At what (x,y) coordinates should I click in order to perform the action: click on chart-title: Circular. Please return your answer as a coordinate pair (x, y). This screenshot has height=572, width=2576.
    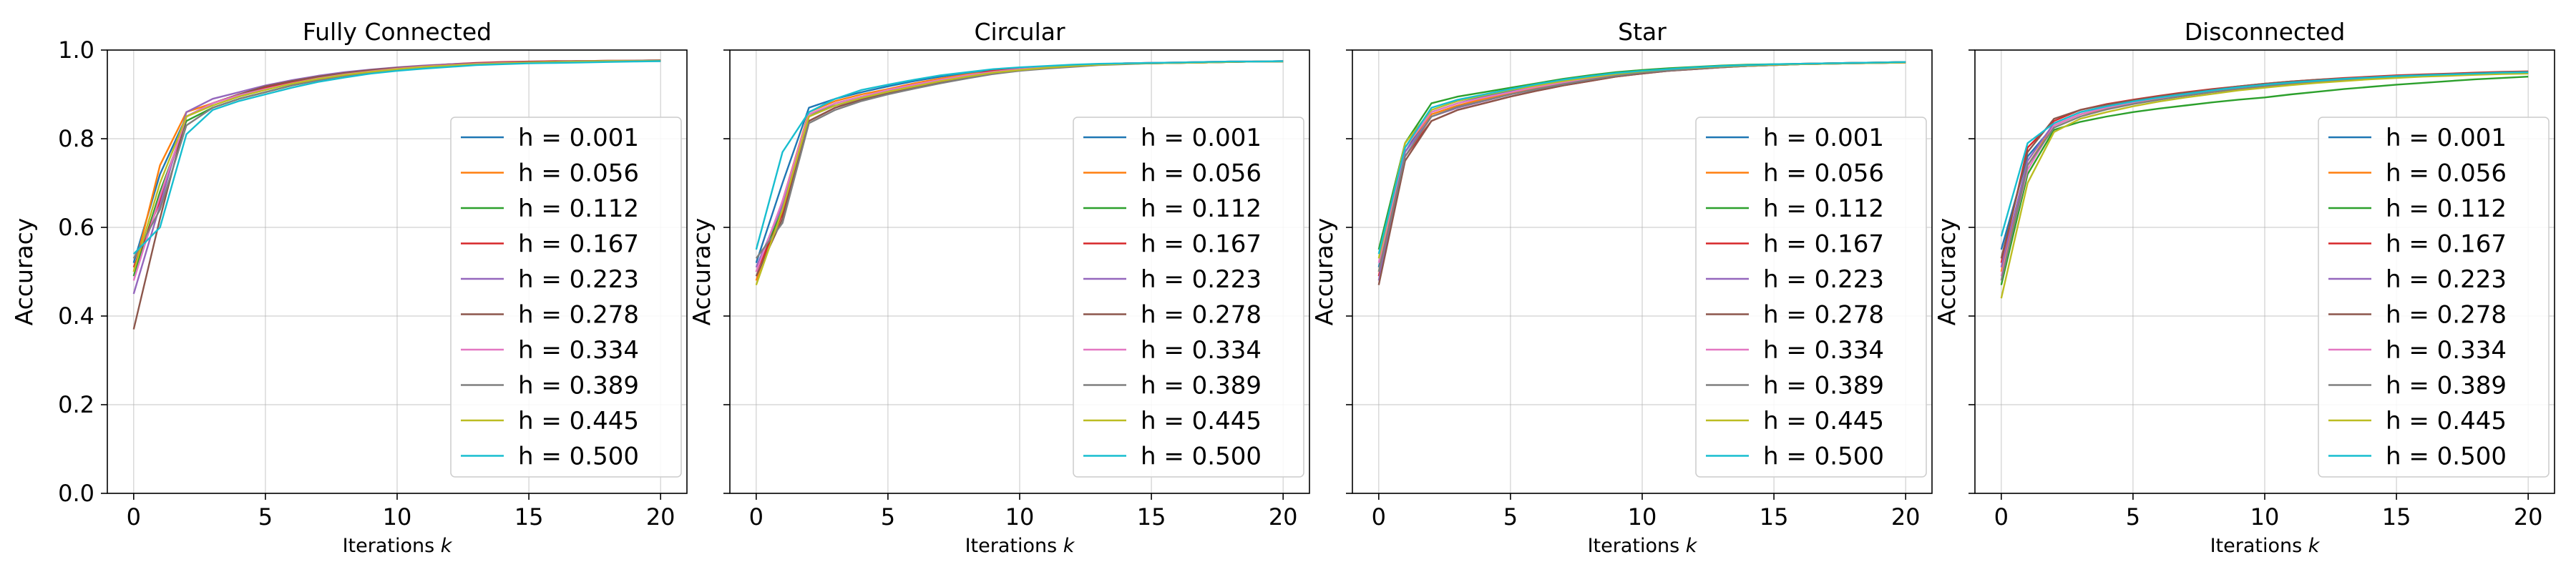
    Looking at the image, I should click on (1019, 32).